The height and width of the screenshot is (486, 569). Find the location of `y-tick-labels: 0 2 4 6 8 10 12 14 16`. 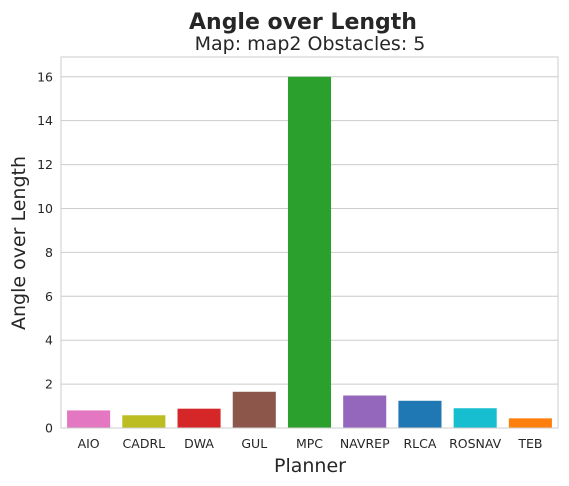

y-tick-labels: 0 2 4 6 8 10 12 14 16 is located at coordinates (45, 252).